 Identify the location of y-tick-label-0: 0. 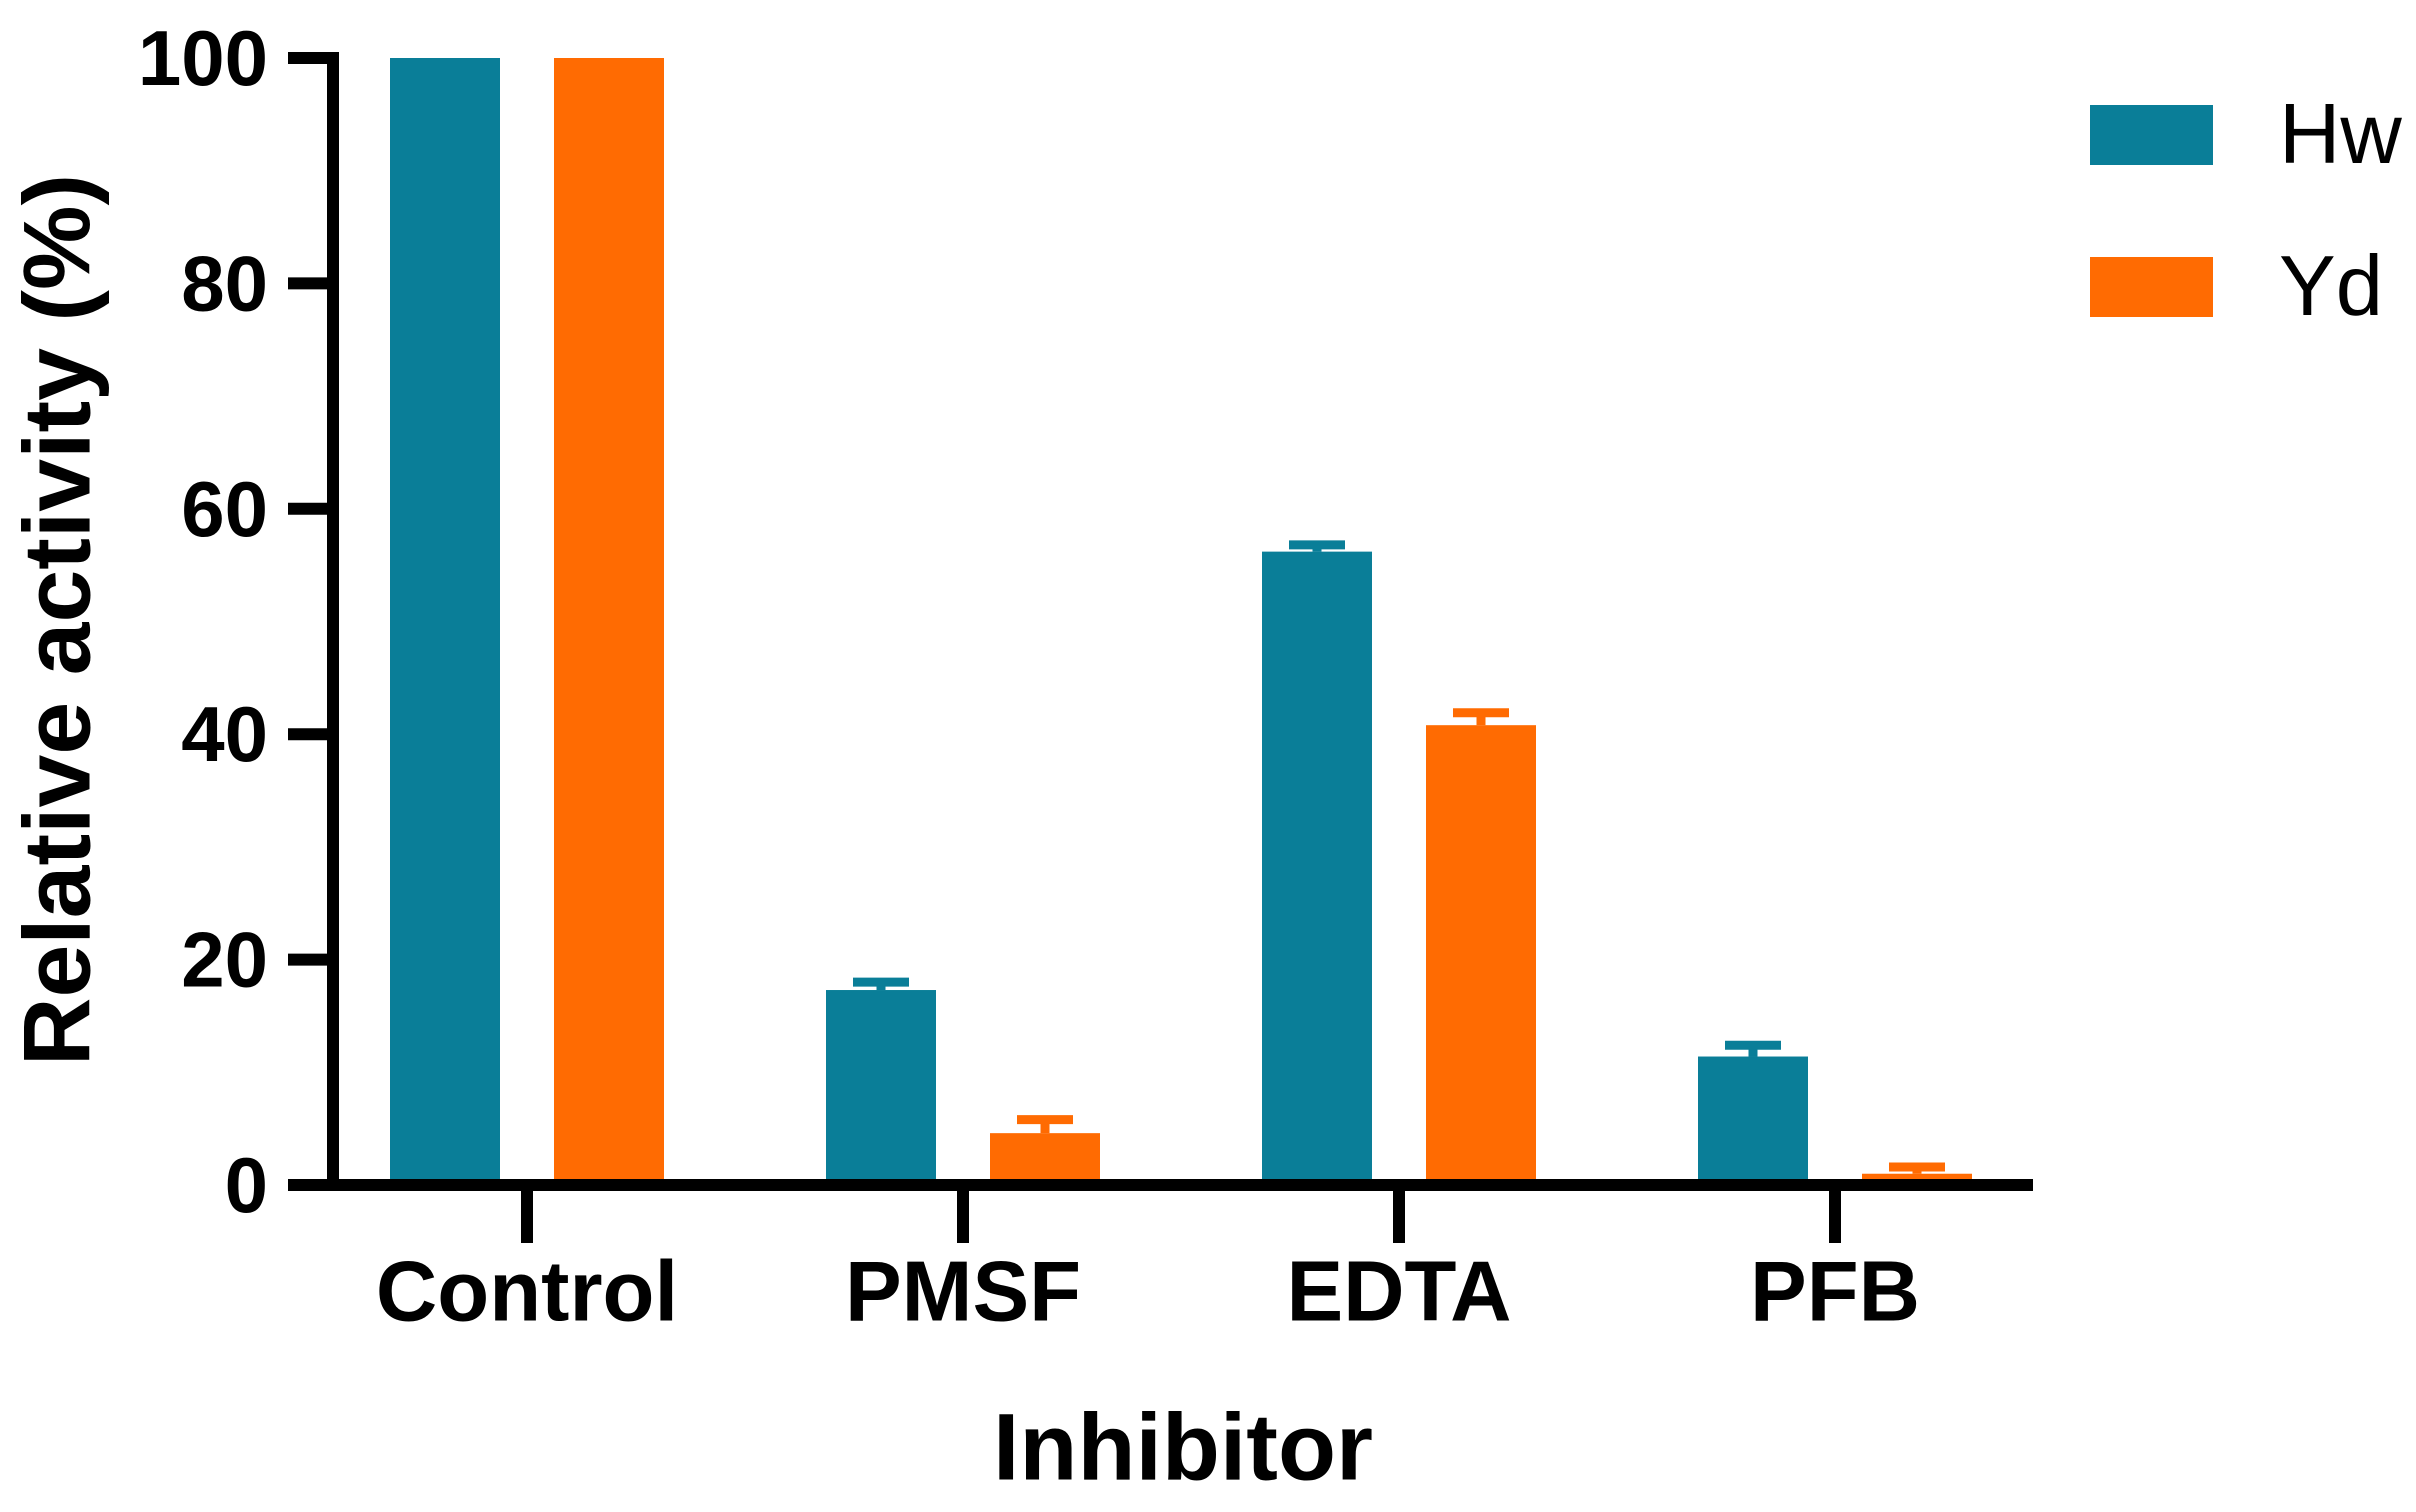
(246, 1185).